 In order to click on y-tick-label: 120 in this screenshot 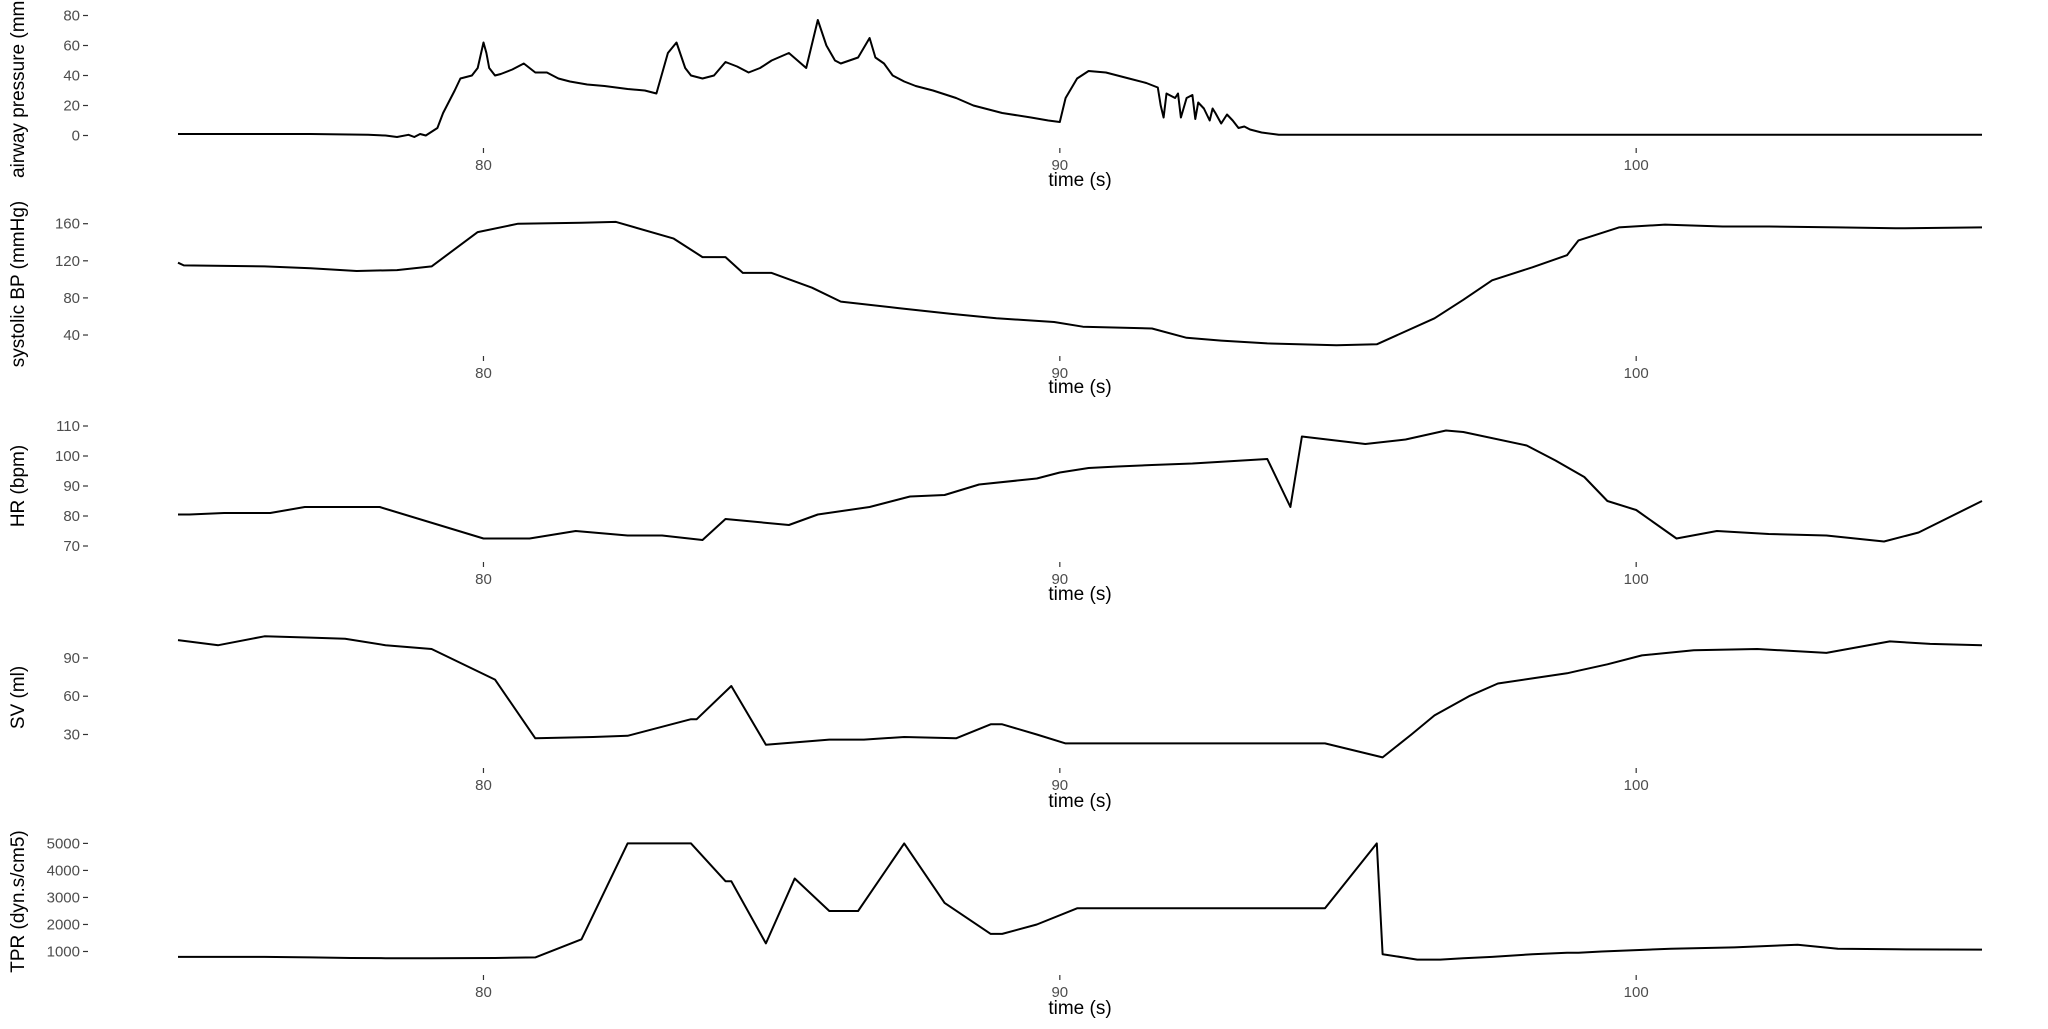, I will do `click(67, 261)`.